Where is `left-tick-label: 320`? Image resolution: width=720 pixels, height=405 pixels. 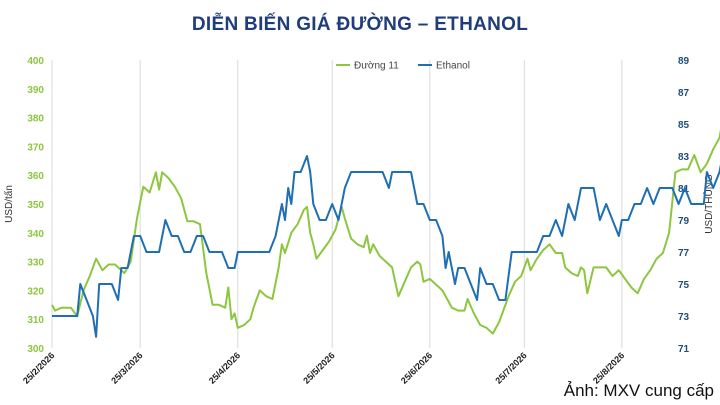 left-tick-label: 320 is located at coordinates (35, 291).